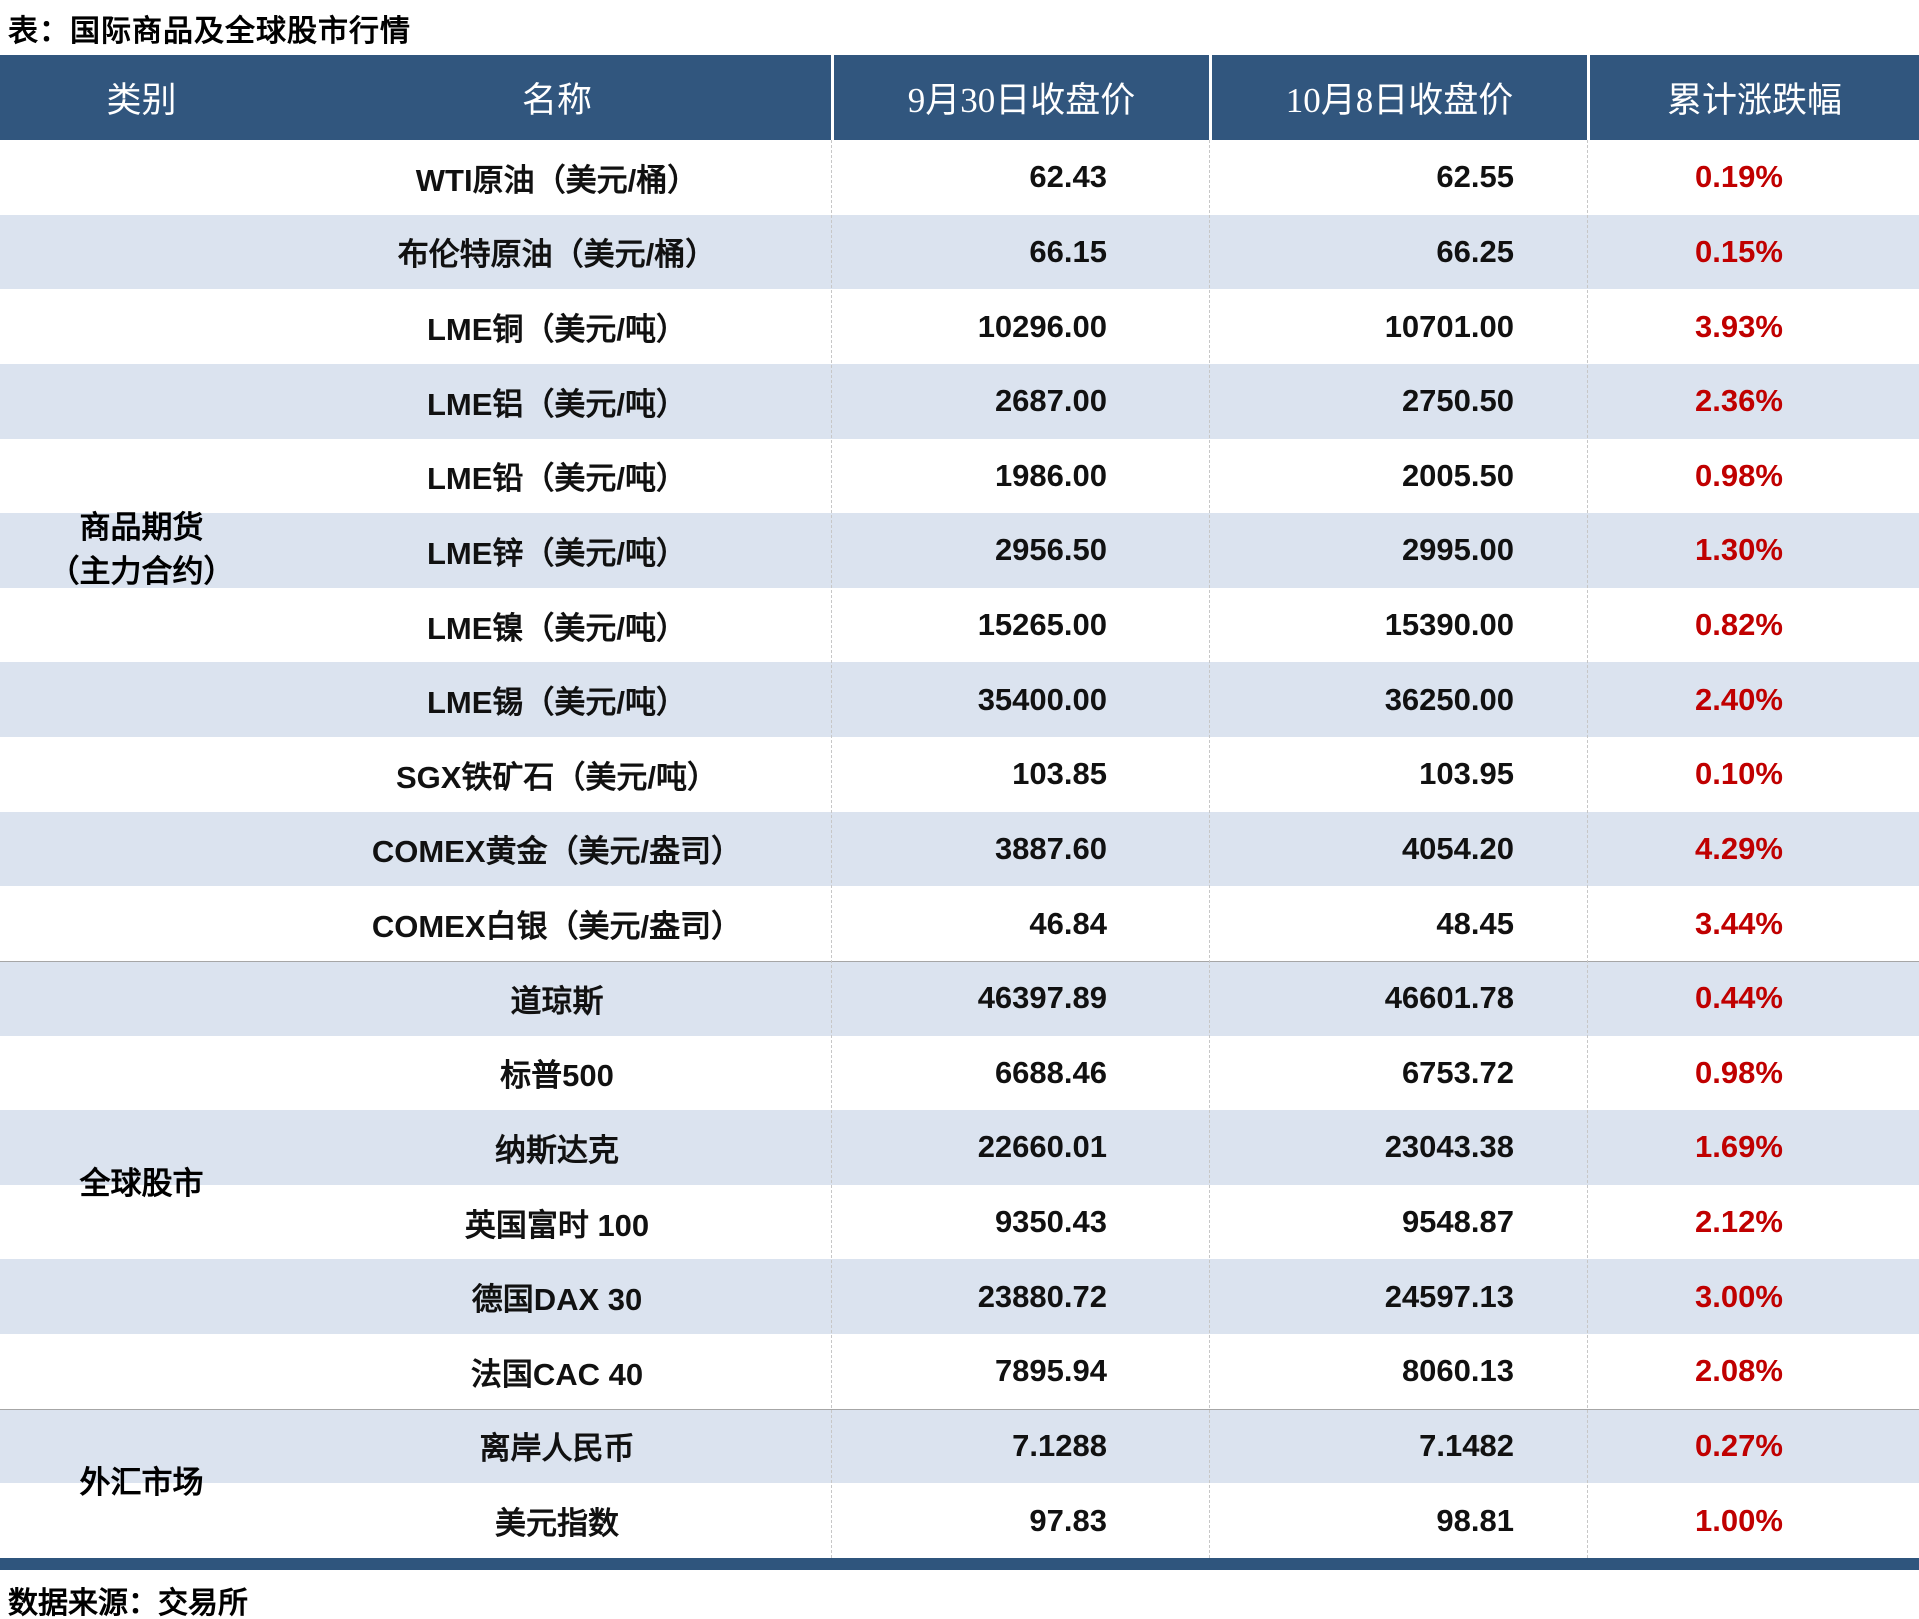 The height and width of the screenshot is (1619, 1919). Describe the element at coordinates (1398, 1296) in the screenshot. I see `close-1008-value: 24597.13` at that location.